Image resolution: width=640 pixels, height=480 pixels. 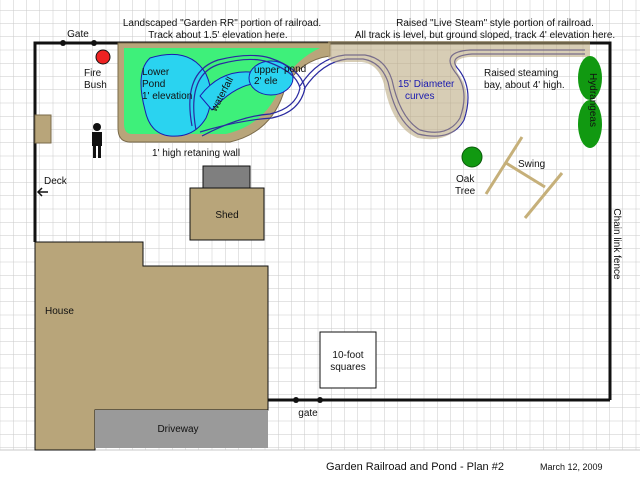 What do you see at coordinates (267, 70) in the screenshot?
I see `upper-pond-label-line1: upper` at bounding box center [267, 70].